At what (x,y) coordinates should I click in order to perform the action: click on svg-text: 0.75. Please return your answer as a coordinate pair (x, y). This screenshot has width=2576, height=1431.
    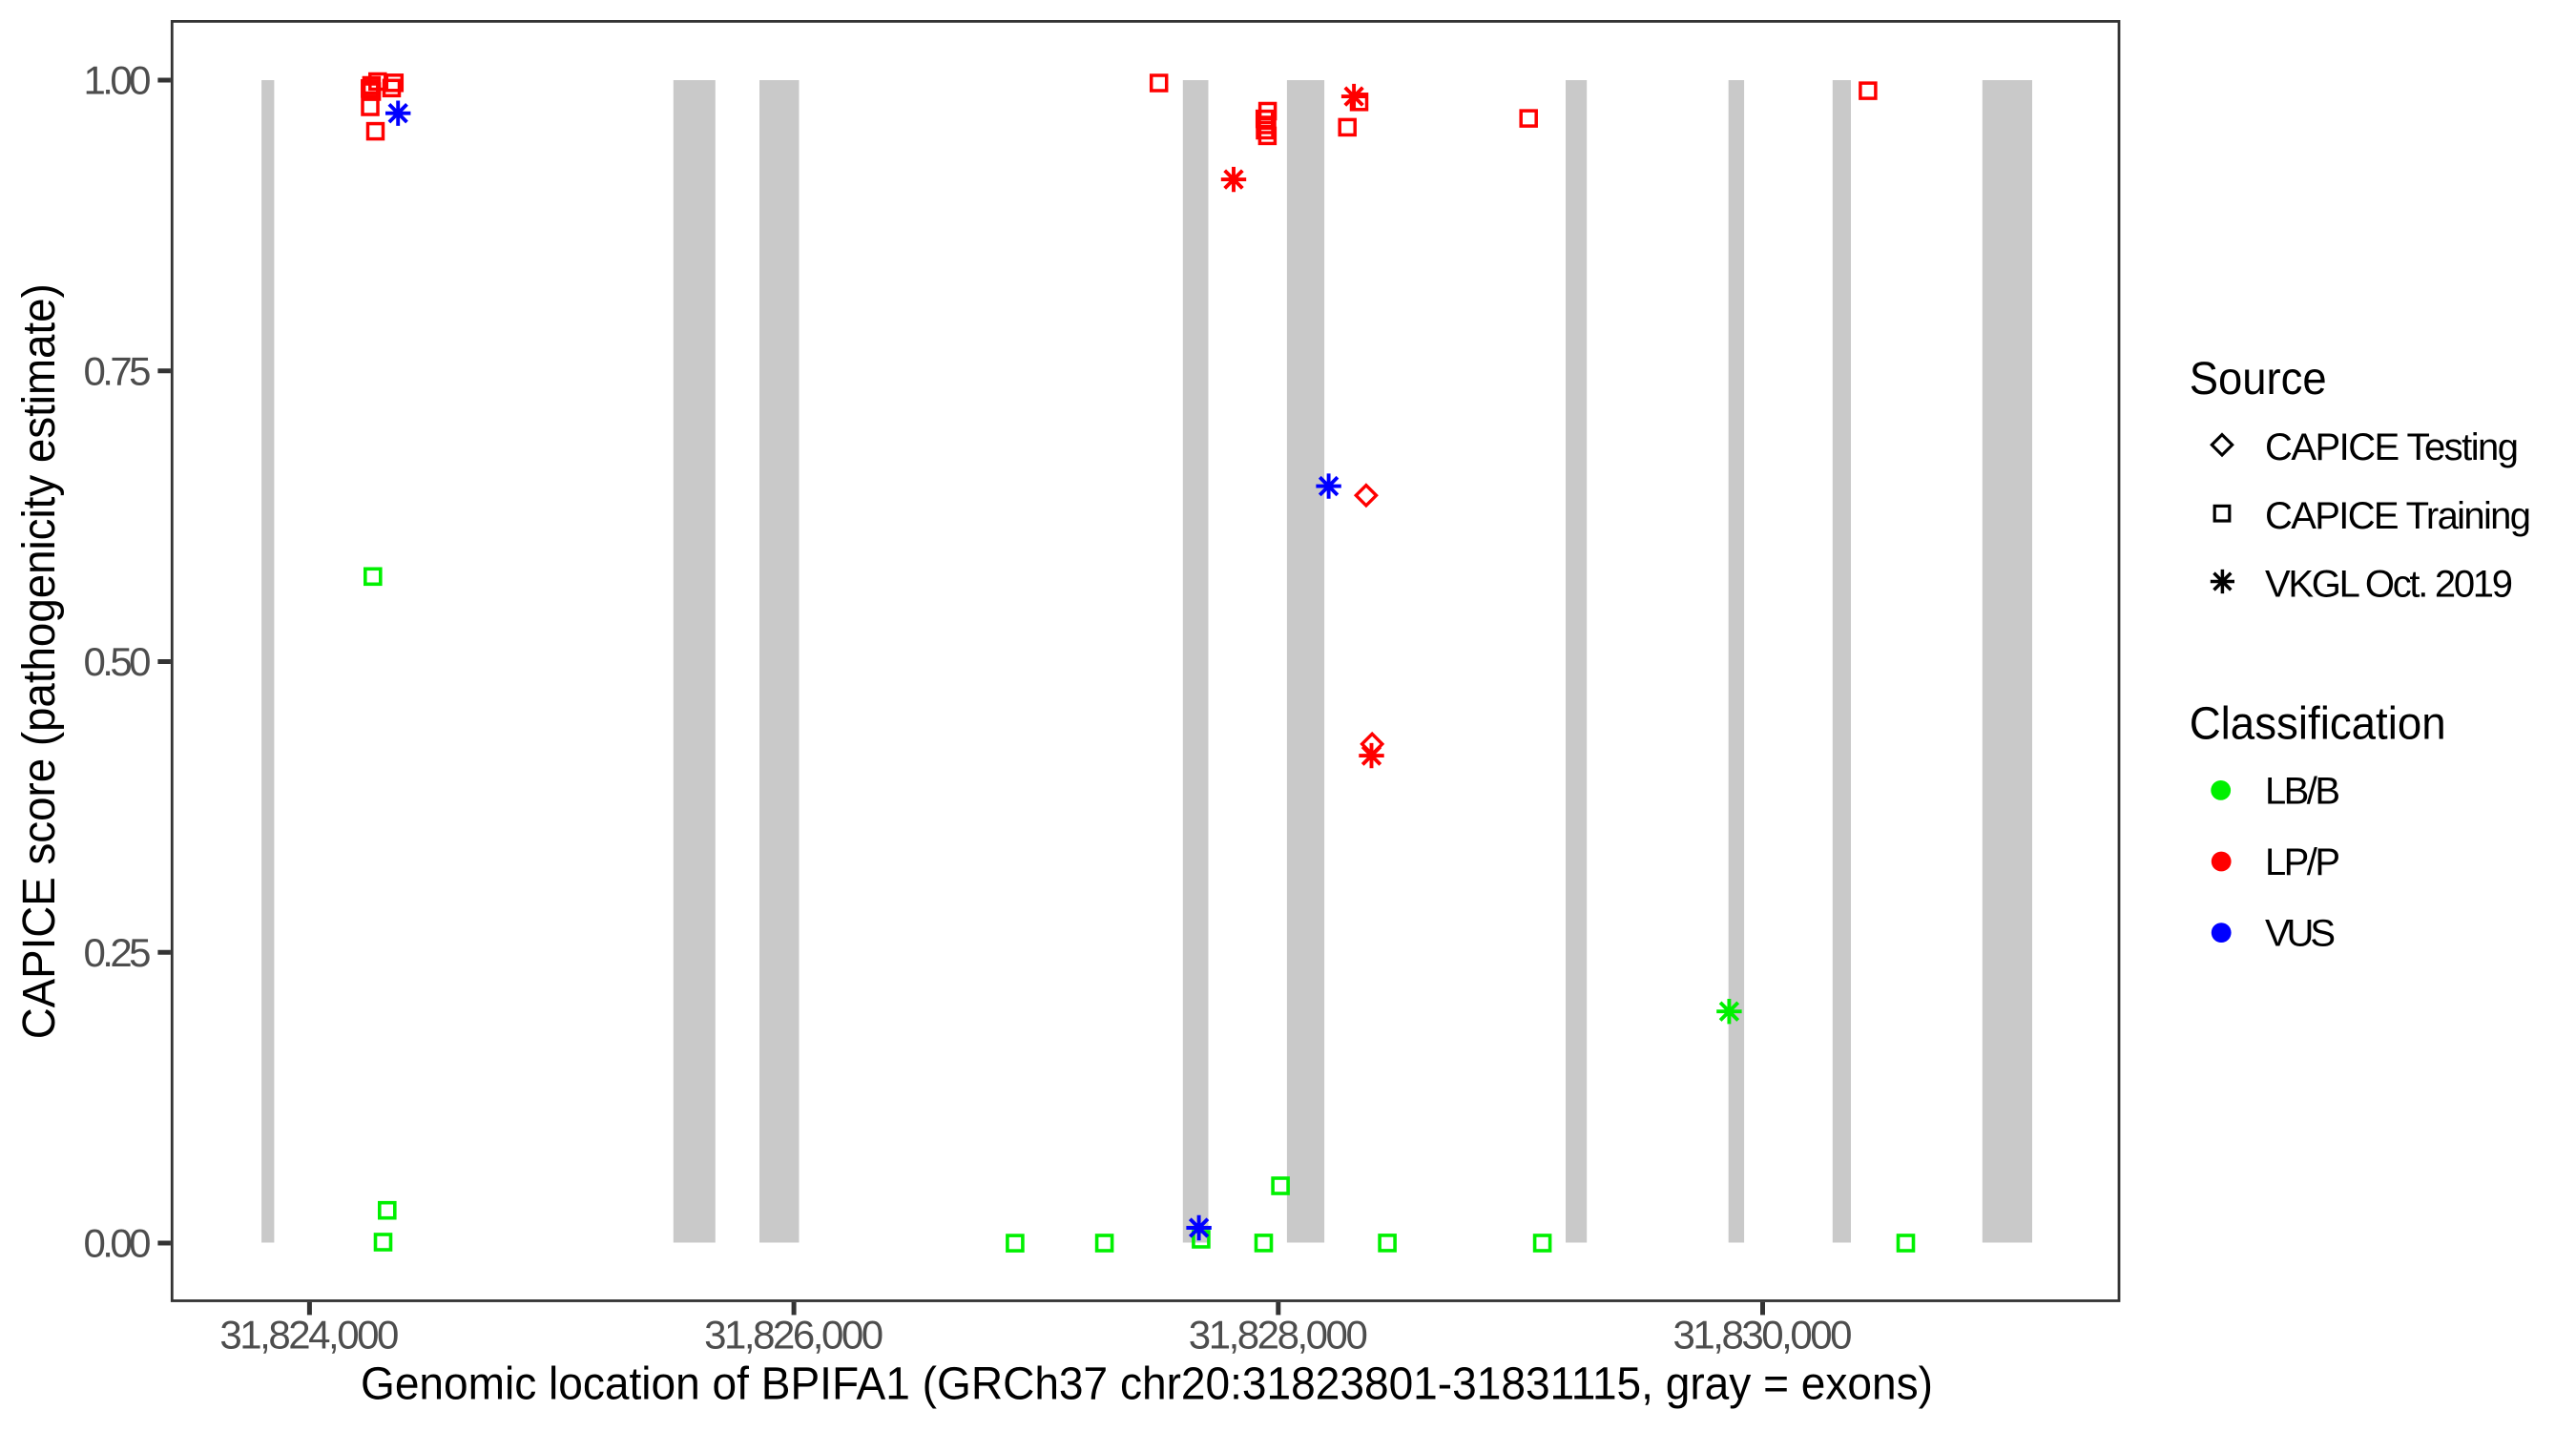
    Looking at the image, I should click on (118, 370).